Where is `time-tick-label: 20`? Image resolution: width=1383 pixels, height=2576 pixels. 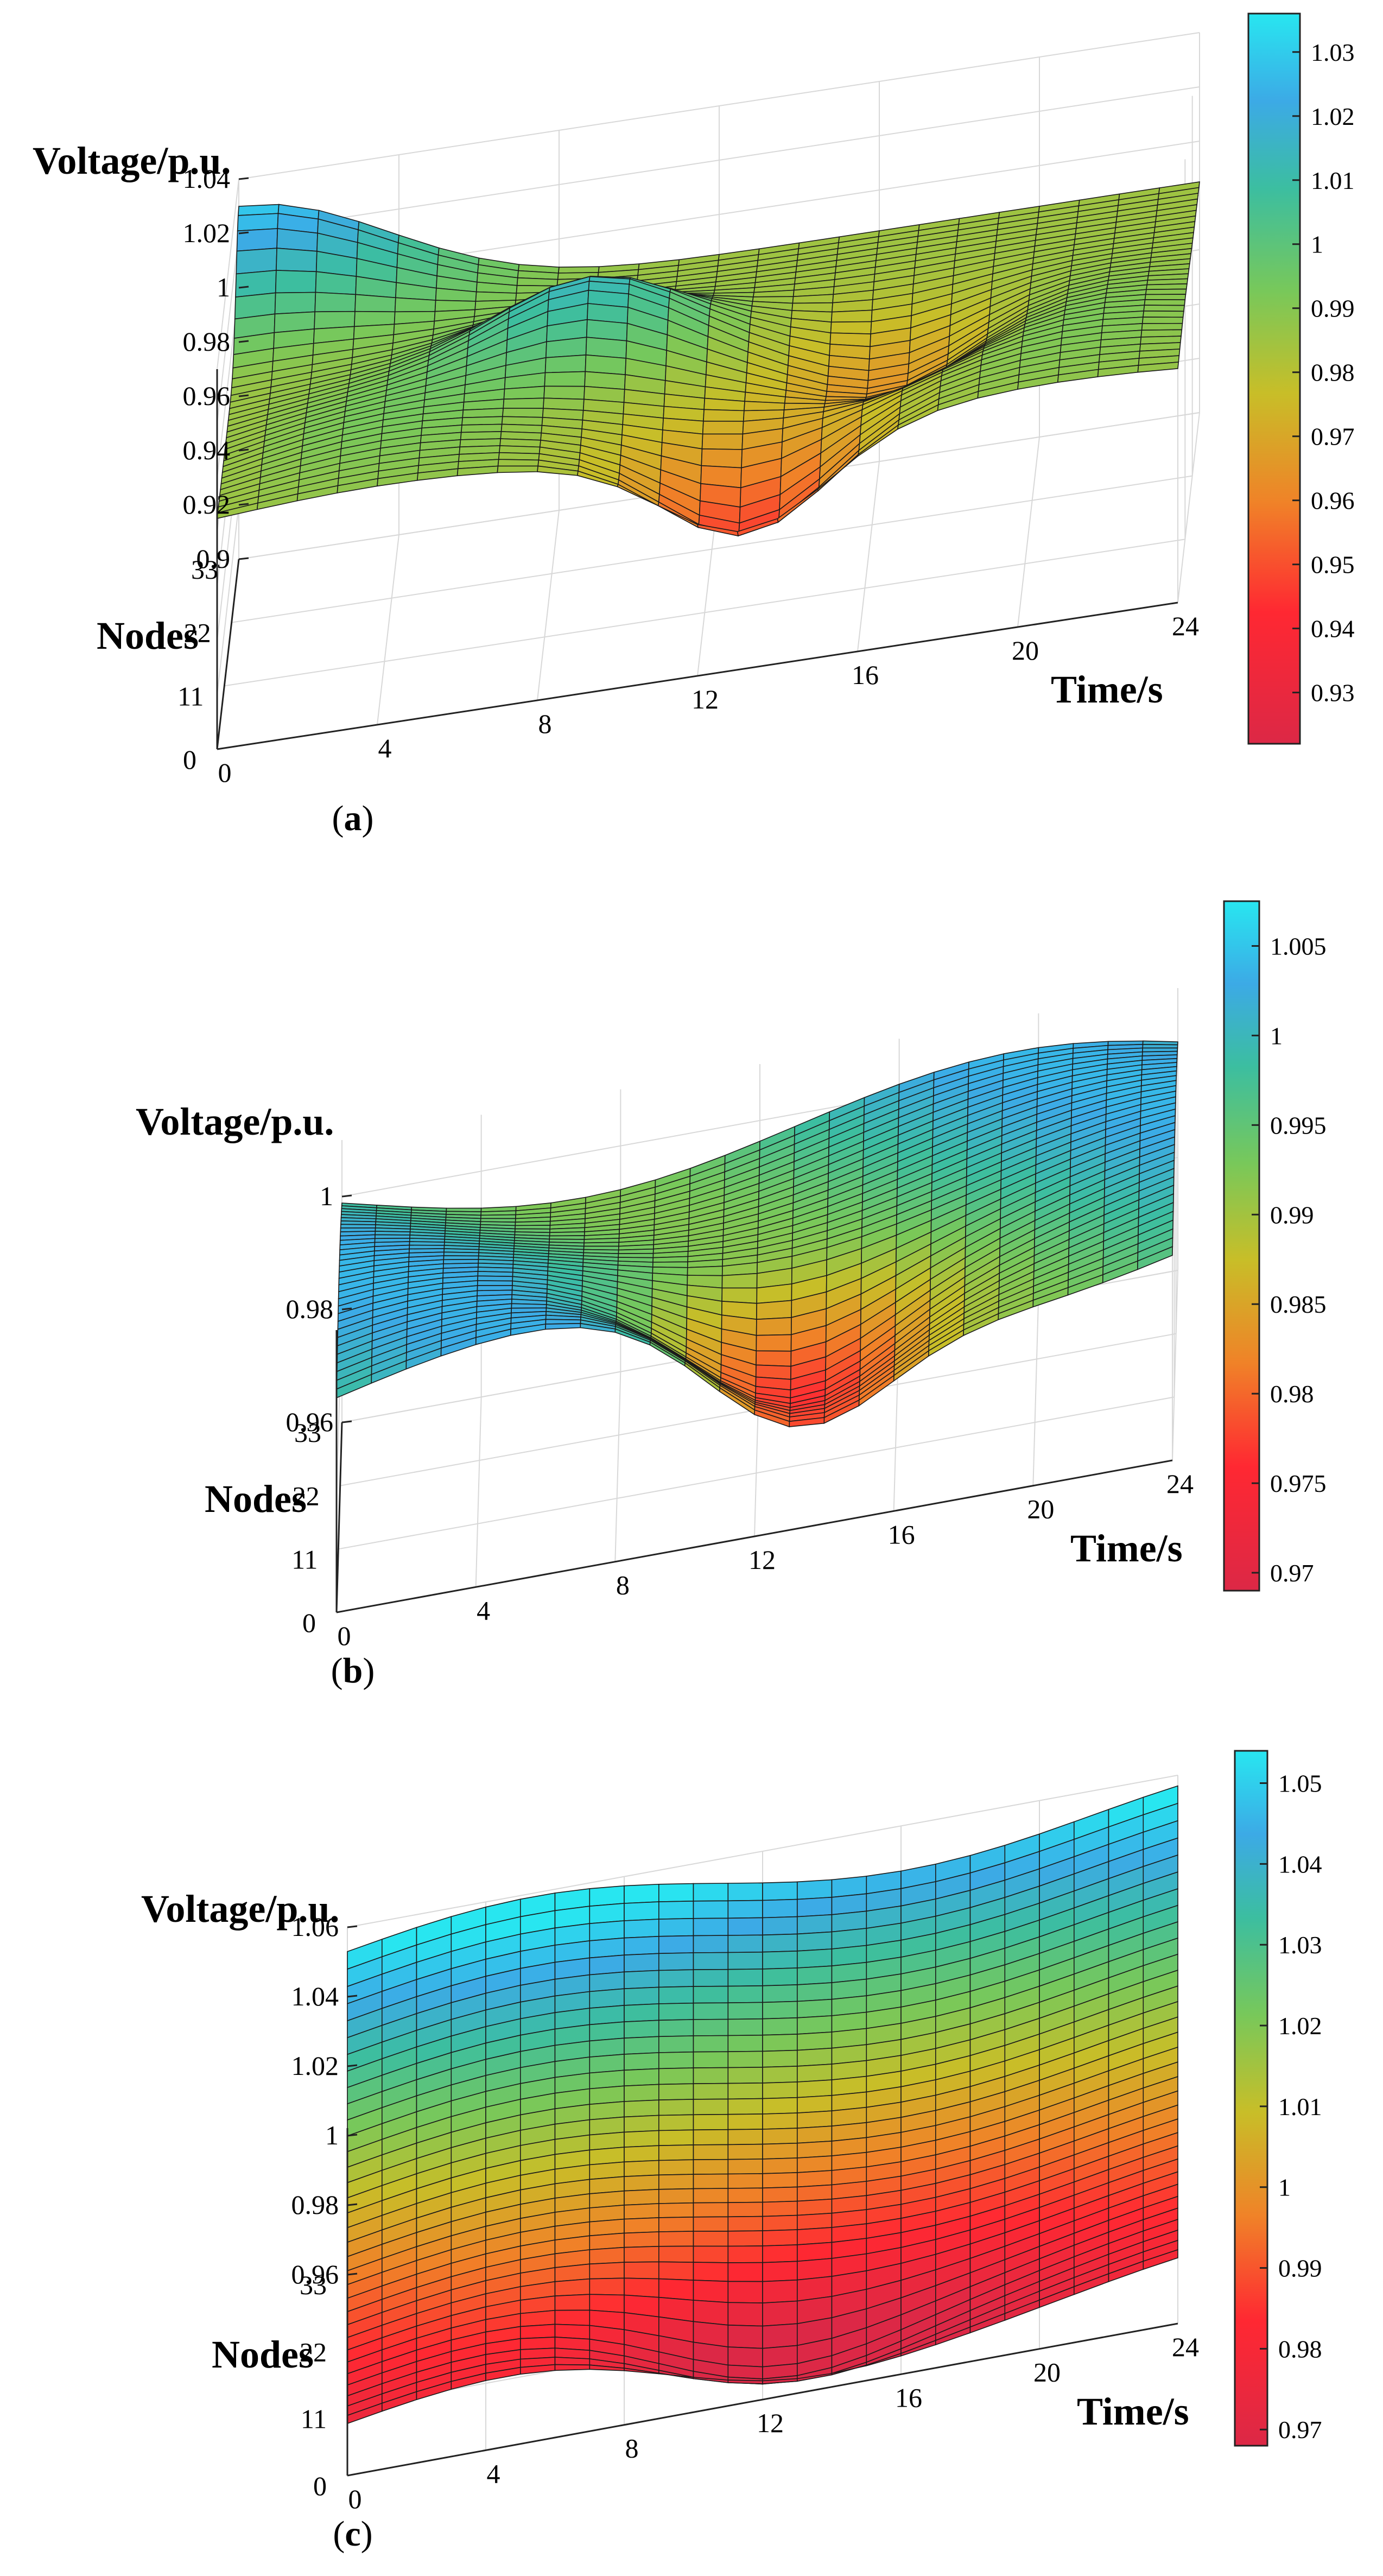
time-tick-label: 20 is located at coordinates (1040, 1509).